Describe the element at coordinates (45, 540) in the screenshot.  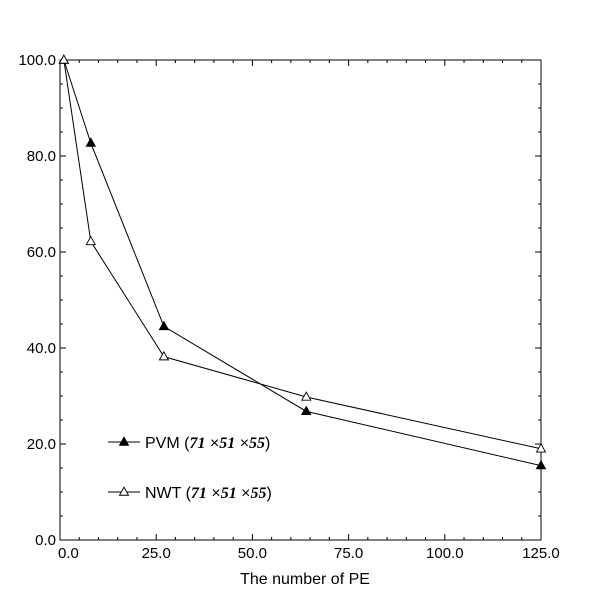
I see `y-tick-label: 0.0` at that location.